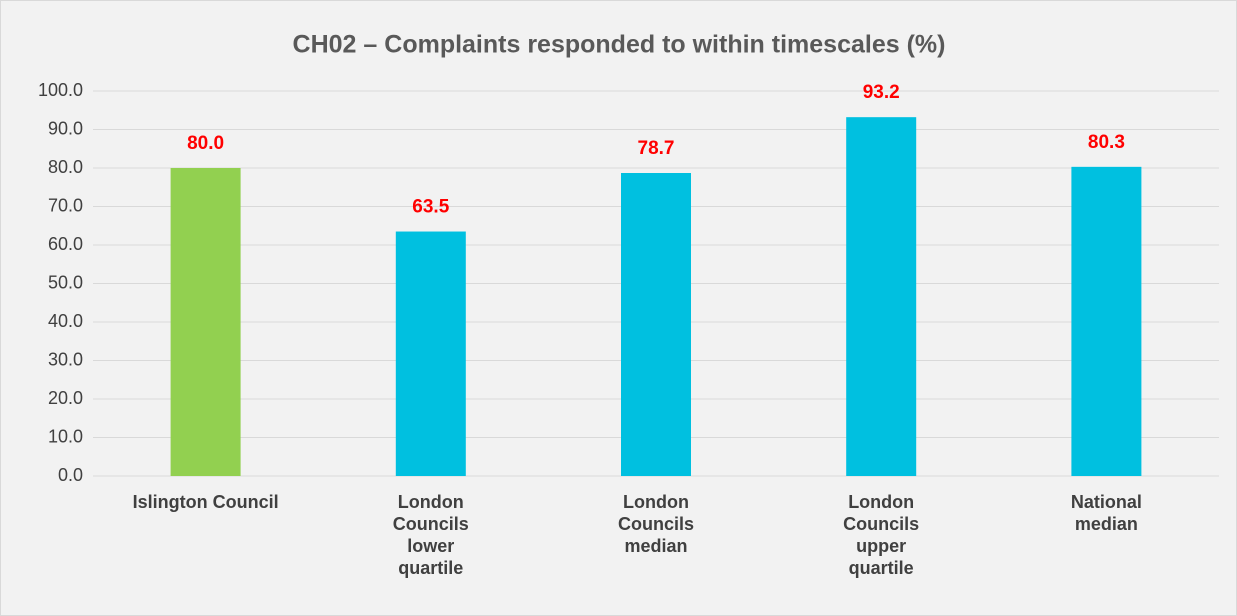 This screenshot has height=616, width=1237. Describe the element at coordinates (65, 321) in the screenshot. I see `y-tick-label: 40.0` at that location.